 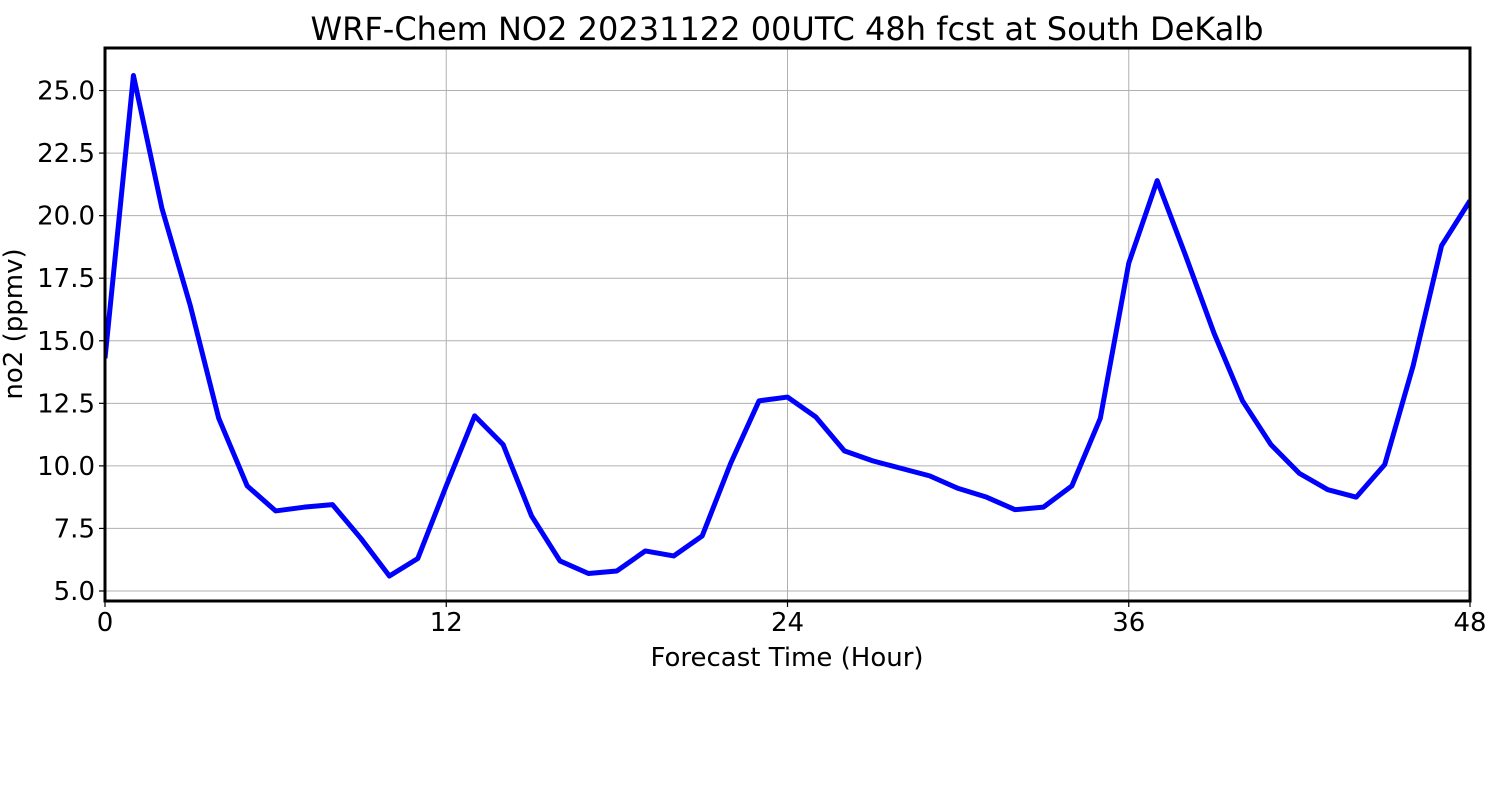 What do you see at coordinates (66, 467) in the screenshot?
I see `y-tick-label: 10.0` at bounding box center [66, 467].